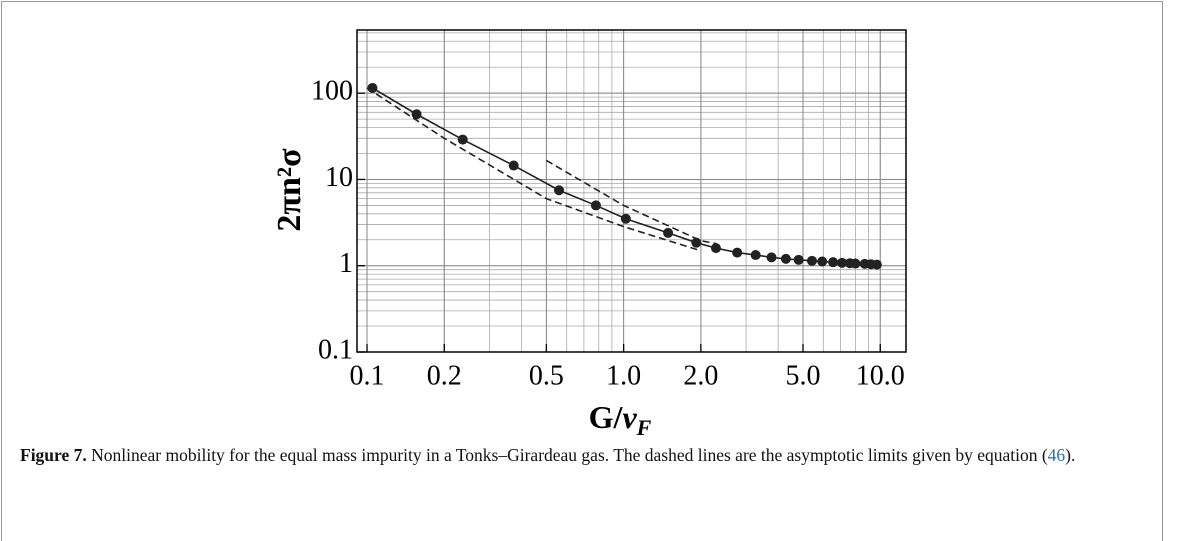 The image size is (1179, 541). I want to click on y-tick-label: 0.1, so click(335, 349).